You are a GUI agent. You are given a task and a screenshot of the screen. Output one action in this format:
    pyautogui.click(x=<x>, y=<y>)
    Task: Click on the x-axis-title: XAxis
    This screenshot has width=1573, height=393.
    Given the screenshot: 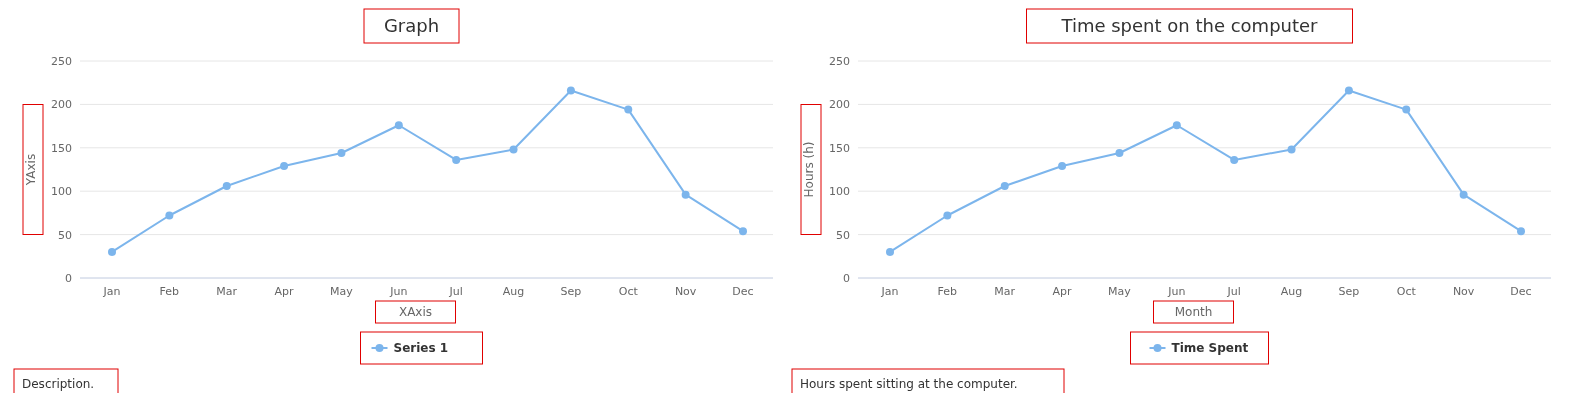 What is the action you would take?
    pyautogui.click(x=415, y=312)
    